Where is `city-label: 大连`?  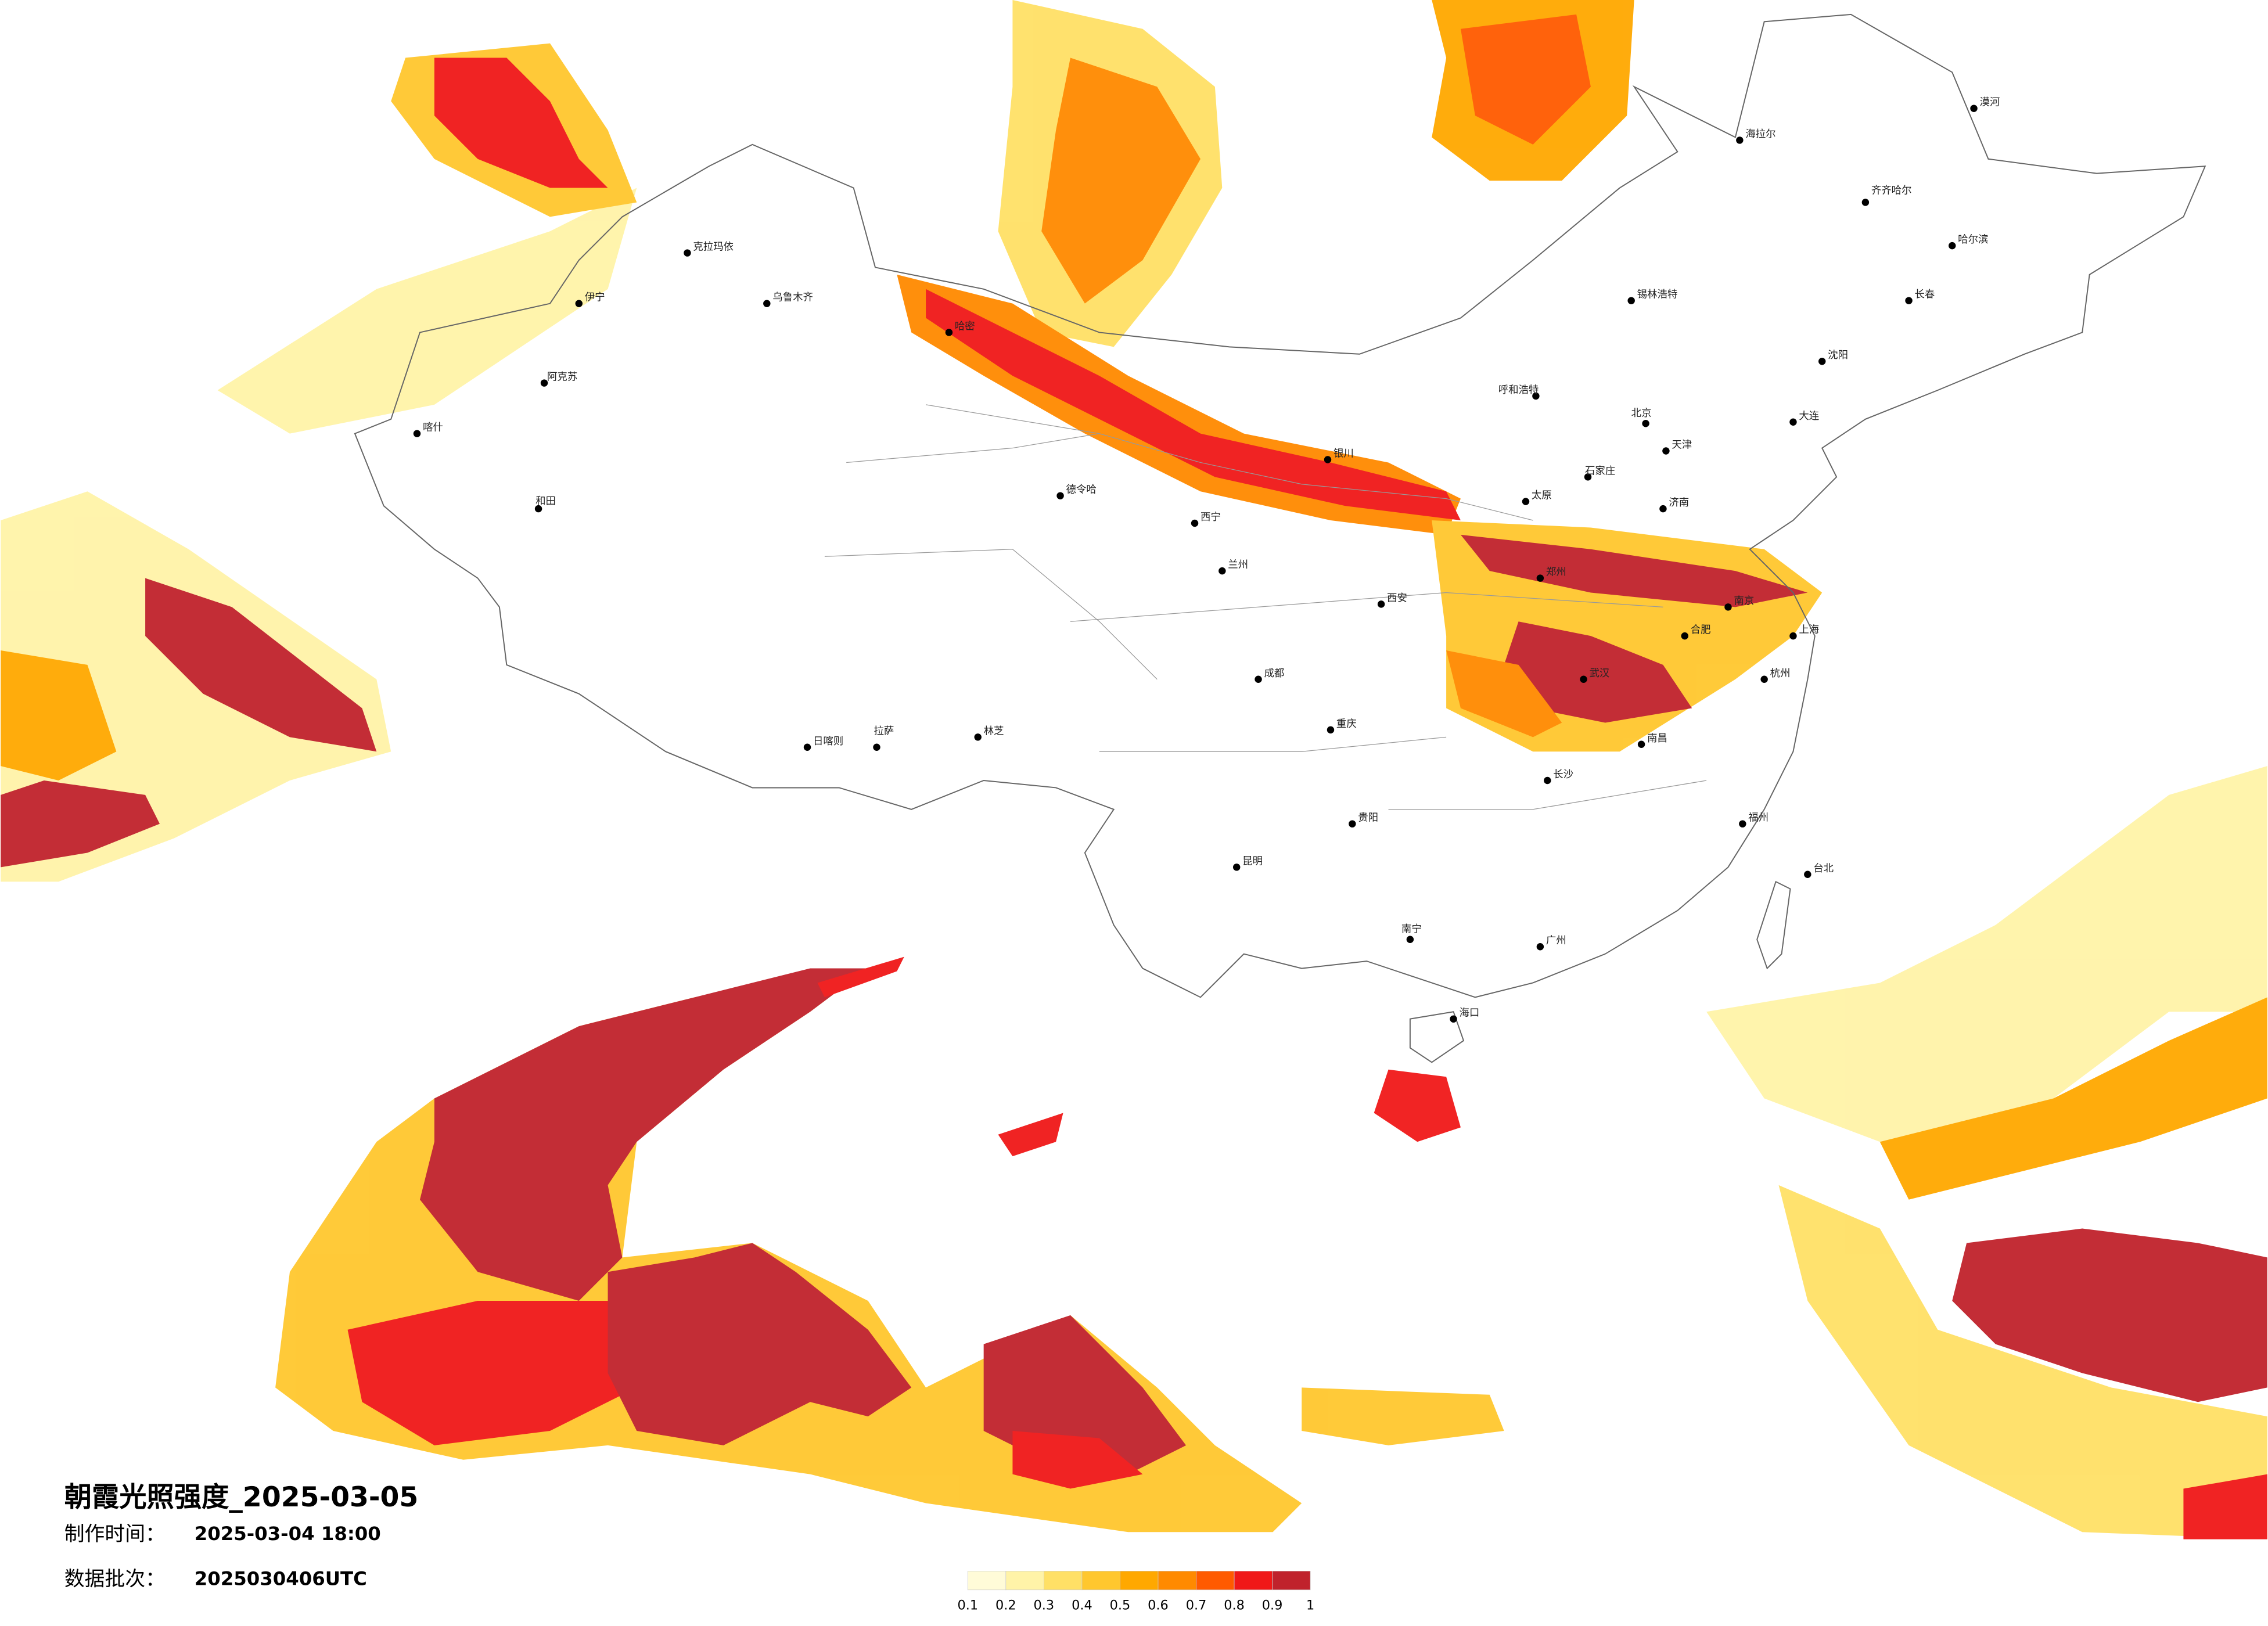
city-label: 大连 is located at coordinates (1809, 416).